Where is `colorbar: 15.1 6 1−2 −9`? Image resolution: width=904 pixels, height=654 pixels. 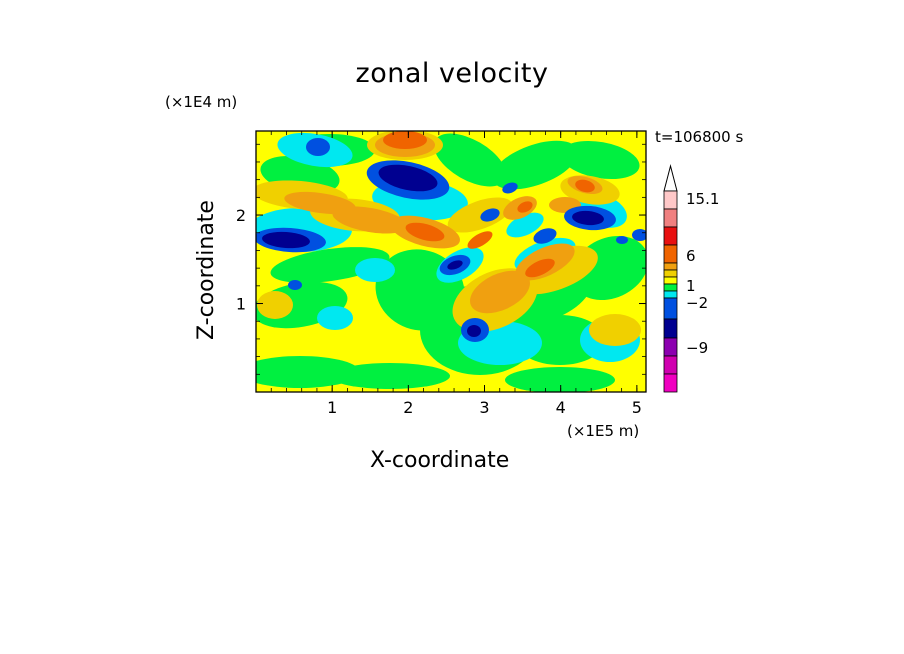
colorbar: 15.1 6 1−2 −9 is located at coordinates (691, 278).